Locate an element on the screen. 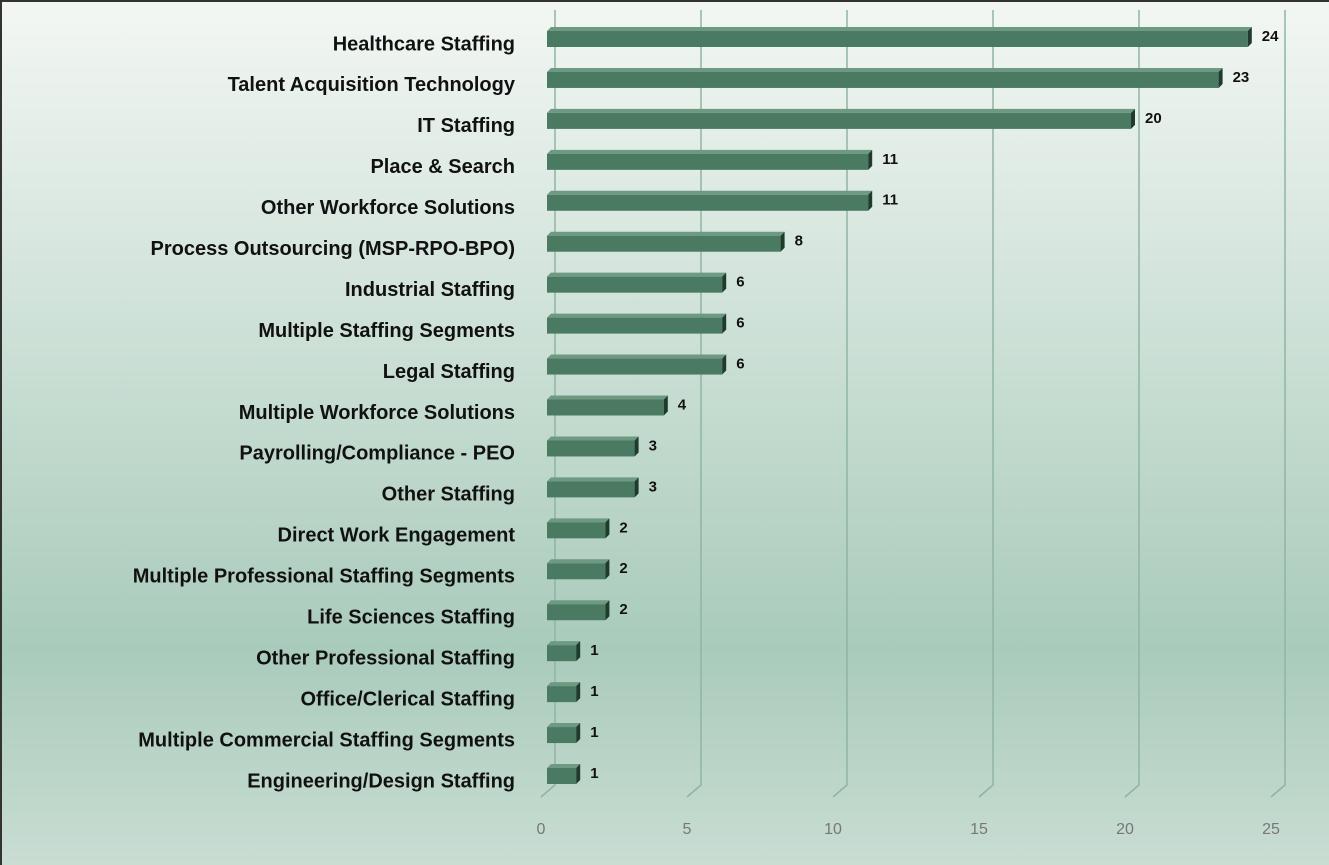 The image size is (1329, 865). x-tick-label: 5 is located at coordinates (687, 829).